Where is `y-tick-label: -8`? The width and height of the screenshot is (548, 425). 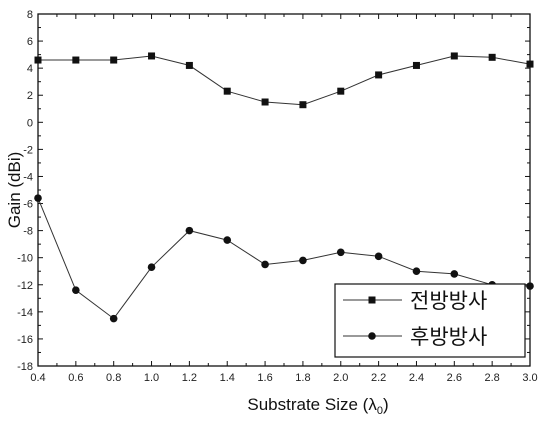
y-tick-label: -8 is located at coordinates (28, 232).